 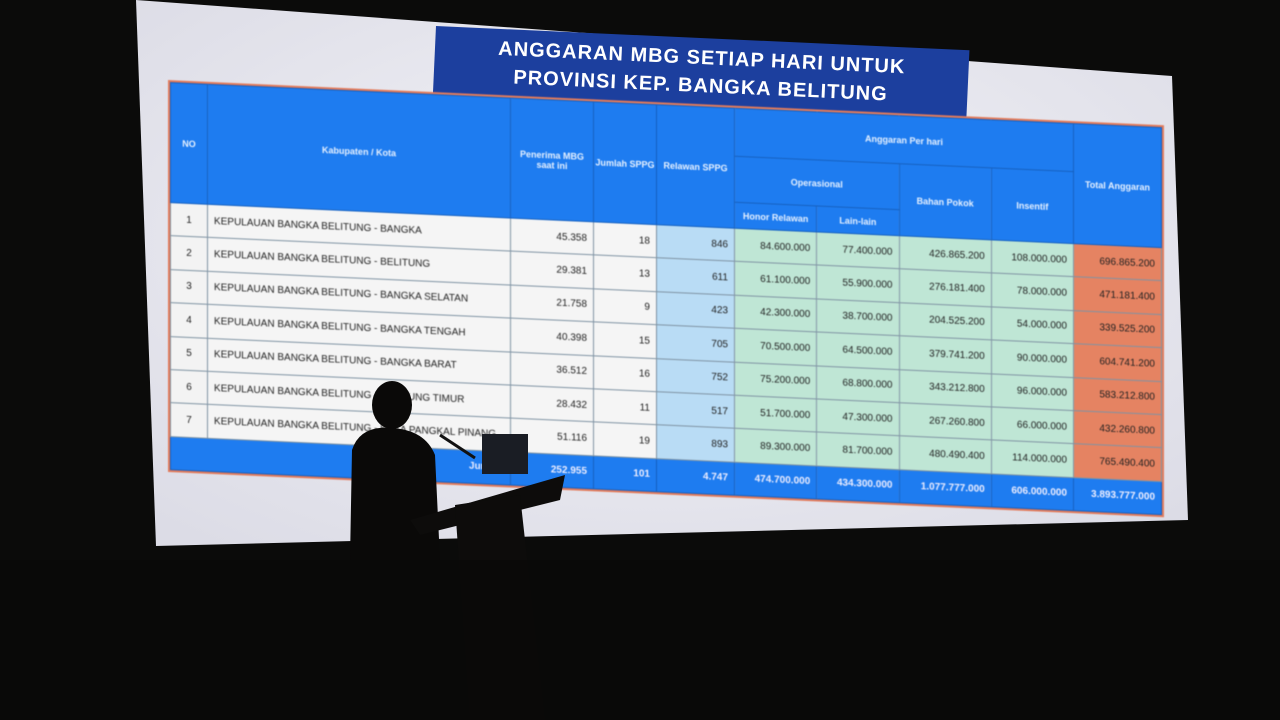 I want to click on header-volunteer-fee: Honor Relawan, so click(x=775, y=217).